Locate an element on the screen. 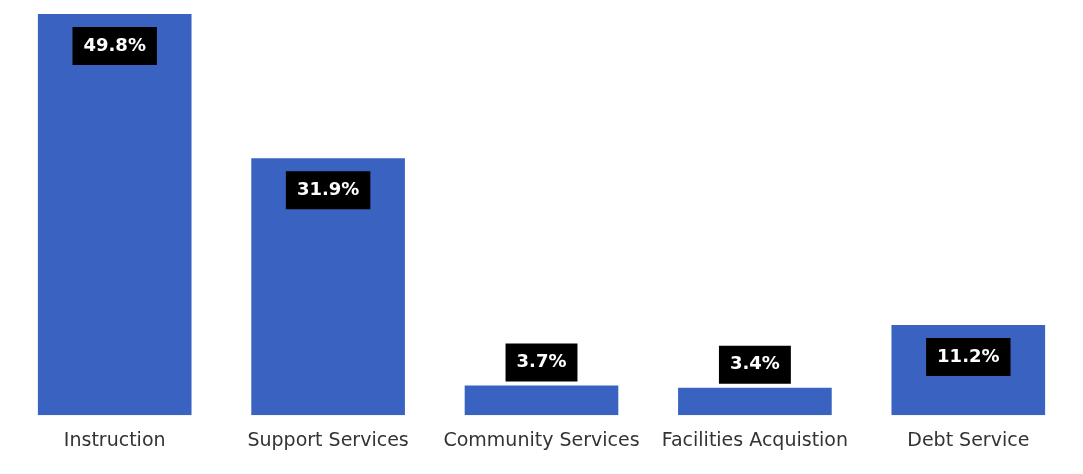  data-label: 11.2% is located at coordinates (968, 355).